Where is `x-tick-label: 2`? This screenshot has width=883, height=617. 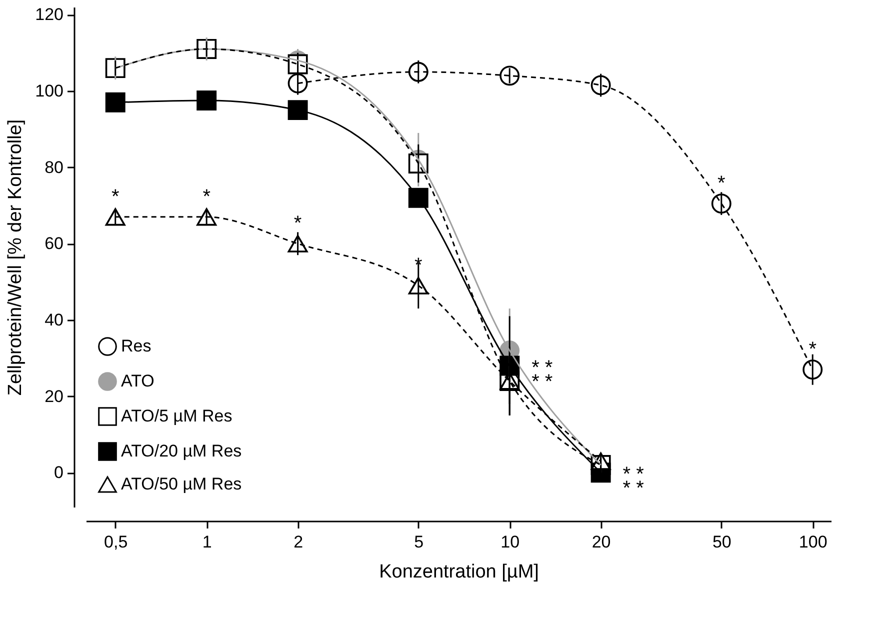 x-tick-label: 2 is located at coordinates (299, 542).